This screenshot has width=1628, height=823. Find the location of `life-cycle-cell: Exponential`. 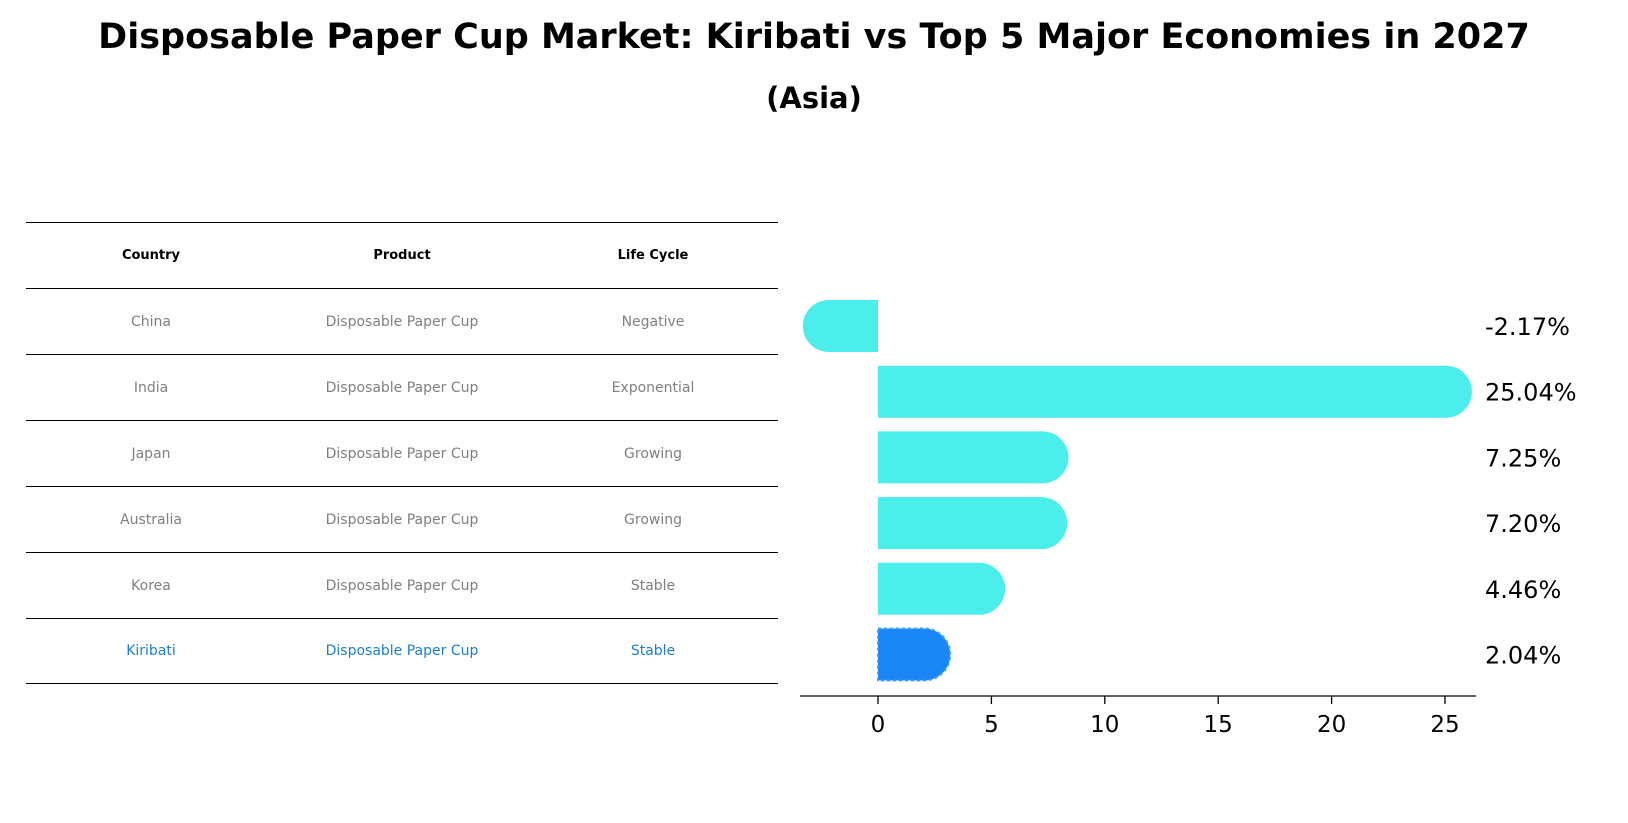

life-cycle-cell: Exponential is located at coordinates (653, 387).